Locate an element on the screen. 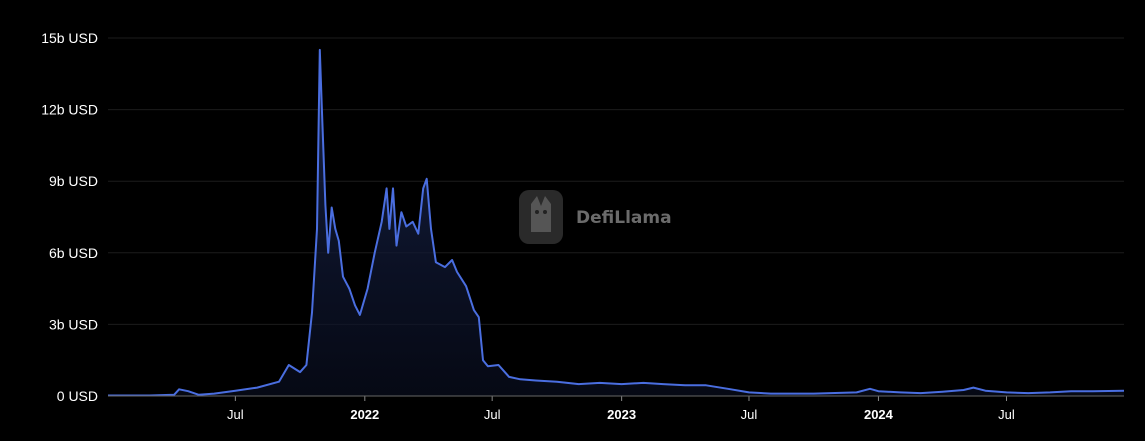 The height and width of the screenshot is (441, 1145). llama-logo-icon is located at coordinates (541, 217).